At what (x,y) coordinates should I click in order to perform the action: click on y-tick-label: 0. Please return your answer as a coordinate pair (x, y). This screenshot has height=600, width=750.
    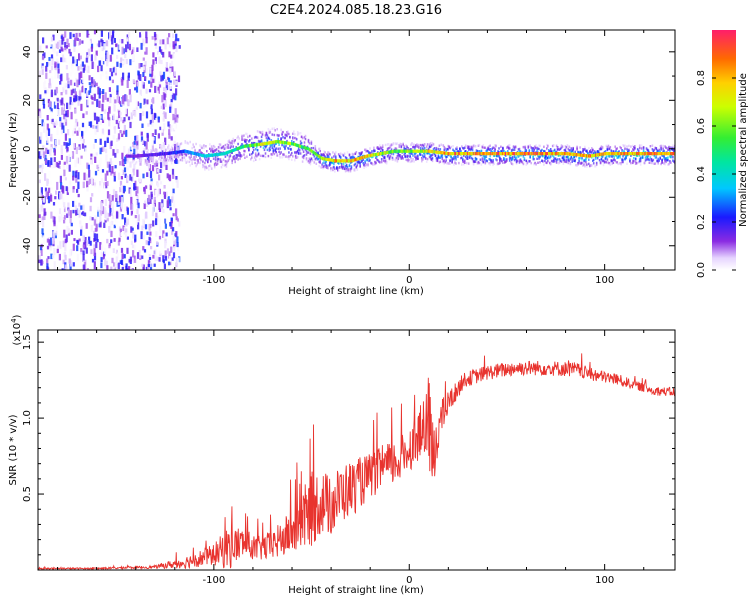
    Looking at the image, I should click on (27, 149).